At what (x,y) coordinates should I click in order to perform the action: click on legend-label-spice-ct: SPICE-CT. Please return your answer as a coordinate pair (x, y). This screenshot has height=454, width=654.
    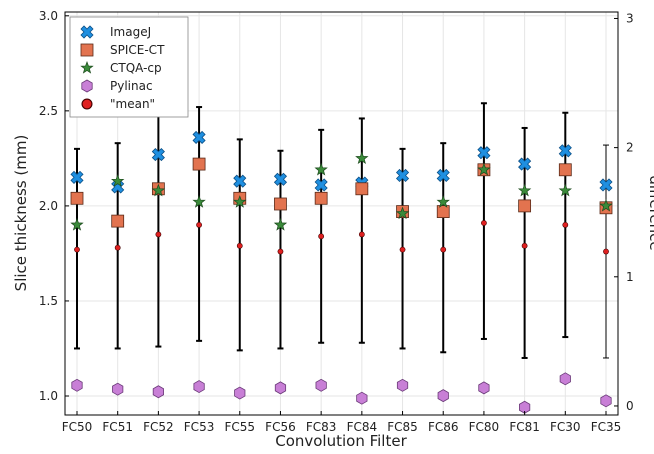
    Looking at the image, I should click on (137, 50).